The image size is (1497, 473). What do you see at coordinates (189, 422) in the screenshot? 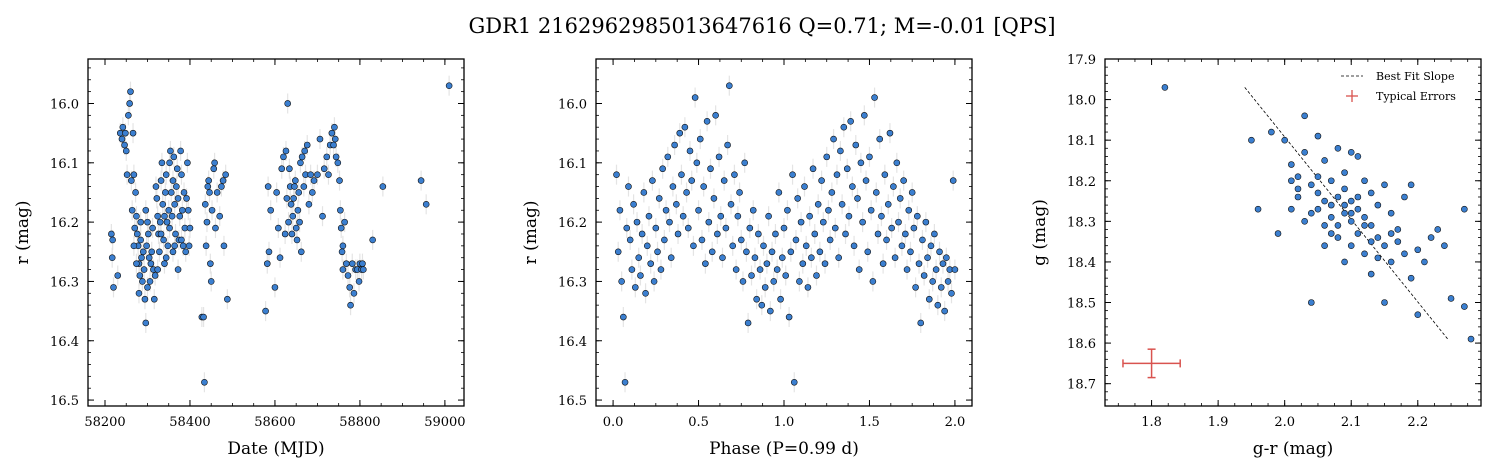
I see `x-tick-label: 58400` at bounding box center [189, 422].